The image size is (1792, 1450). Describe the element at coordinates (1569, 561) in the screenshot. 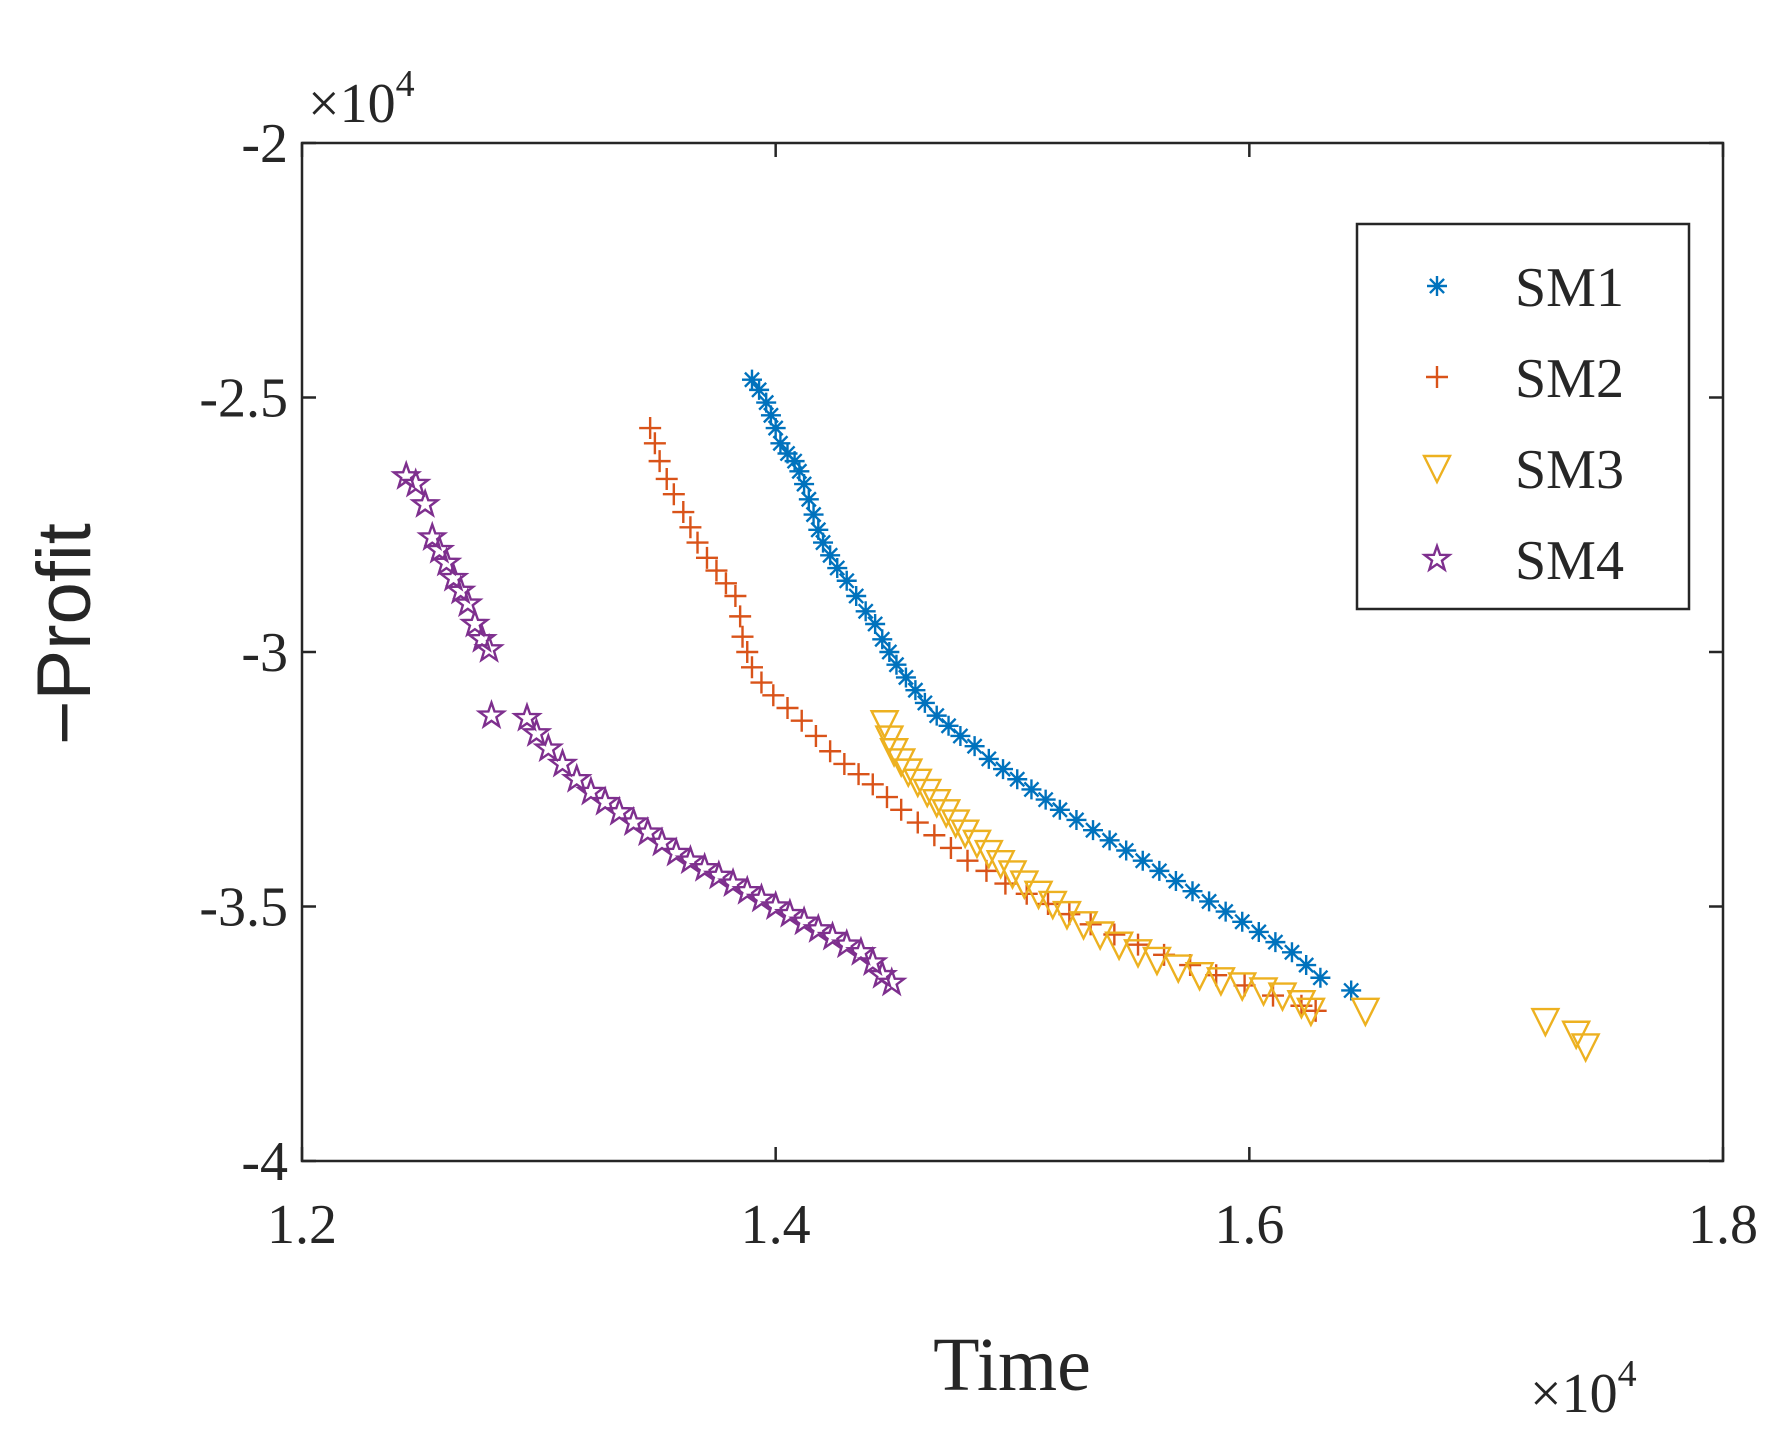

I see `legend-label-sm4: SM4` at that location.